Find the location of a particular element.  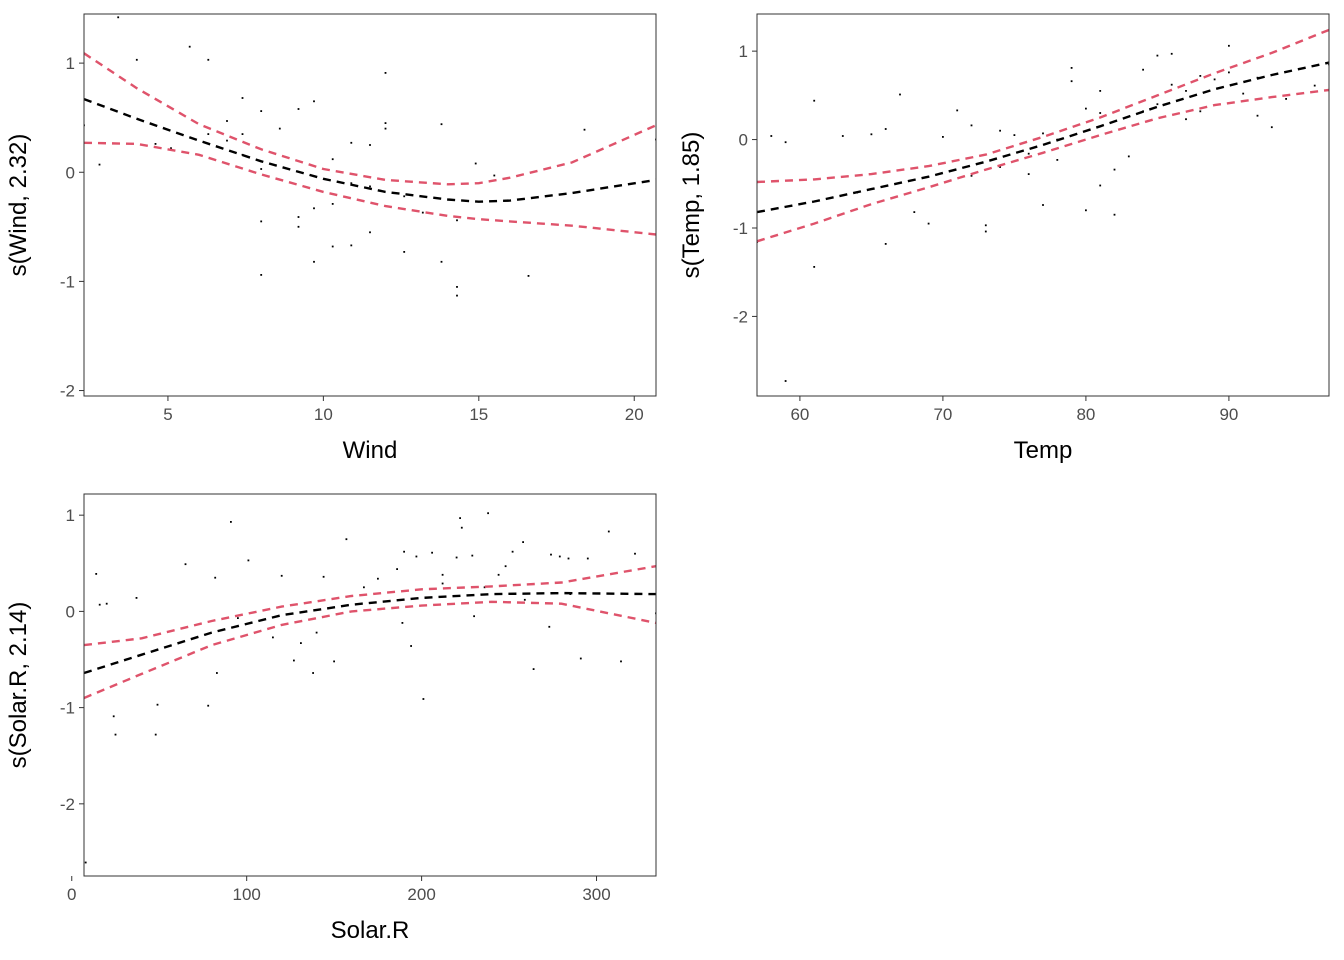

x-tick-label: 100 is located at coordinates (246, 894).